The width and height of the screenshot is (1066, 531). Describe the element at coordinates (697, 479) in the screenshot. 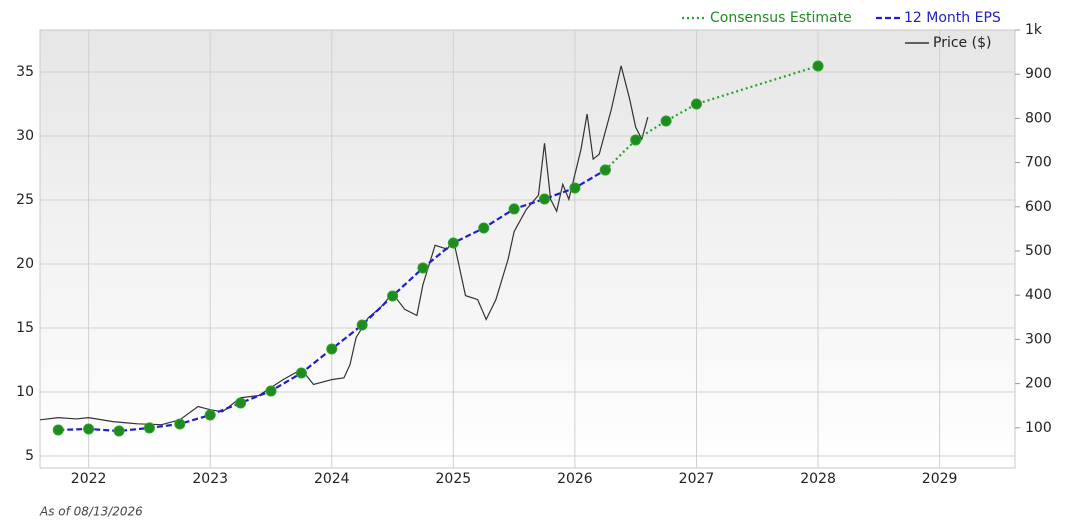

I see `x-tick-label: 2027` at that location.